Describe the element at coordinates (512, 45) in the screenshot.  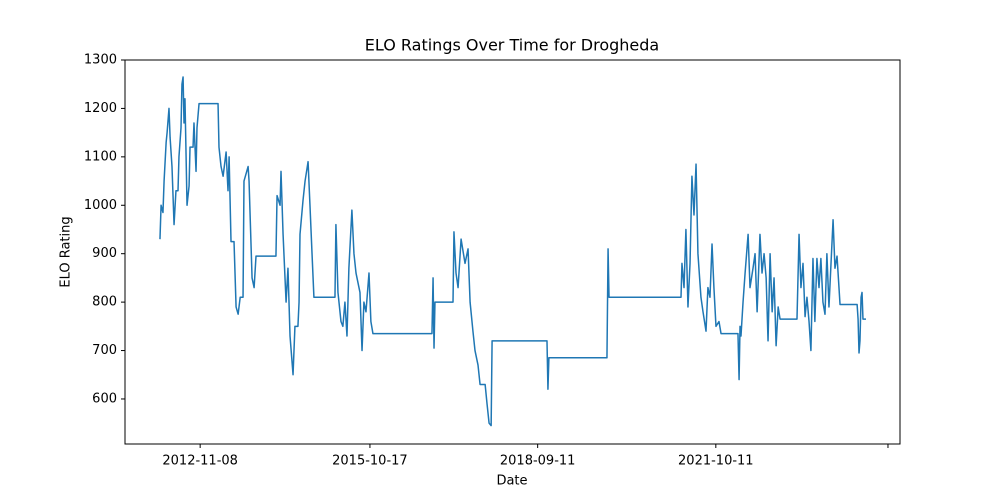
I see `chart-title: ELO Ratings Over Time for Drogheda` at that location.